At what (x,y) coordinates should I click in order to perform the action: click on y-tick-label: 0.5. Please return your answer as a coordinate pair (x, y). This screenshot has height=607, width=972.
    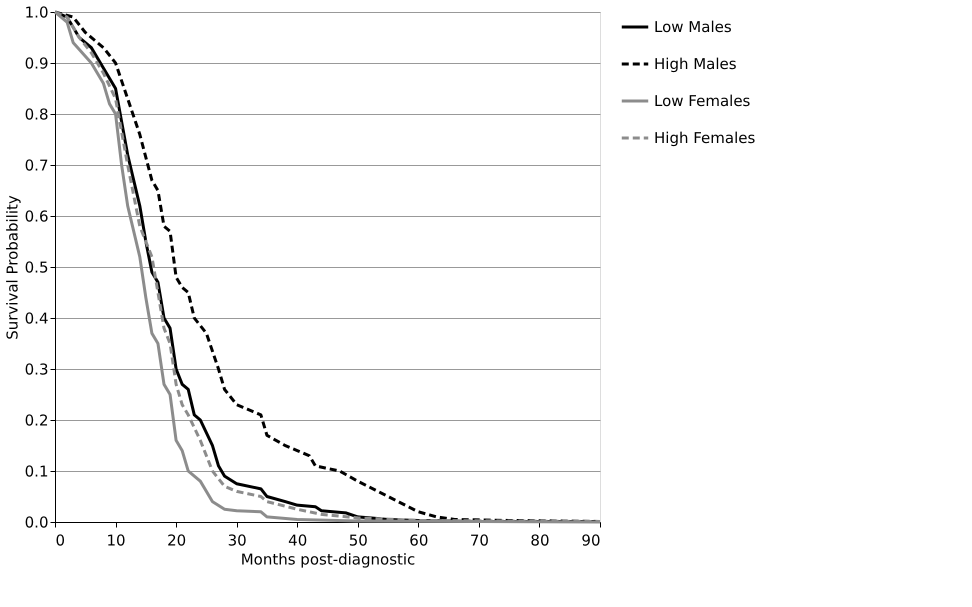
    Looking at the image, I should click on (36, 267).